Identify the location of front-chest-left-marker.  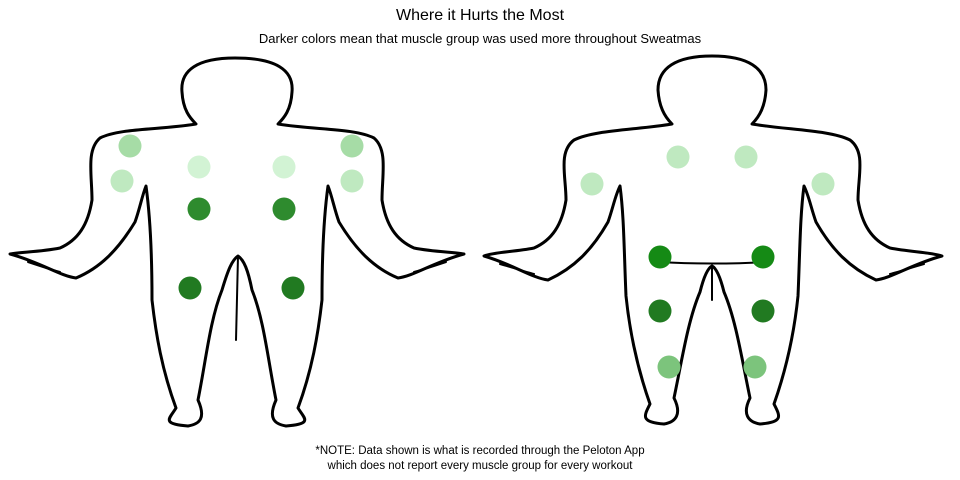
(199, 167).